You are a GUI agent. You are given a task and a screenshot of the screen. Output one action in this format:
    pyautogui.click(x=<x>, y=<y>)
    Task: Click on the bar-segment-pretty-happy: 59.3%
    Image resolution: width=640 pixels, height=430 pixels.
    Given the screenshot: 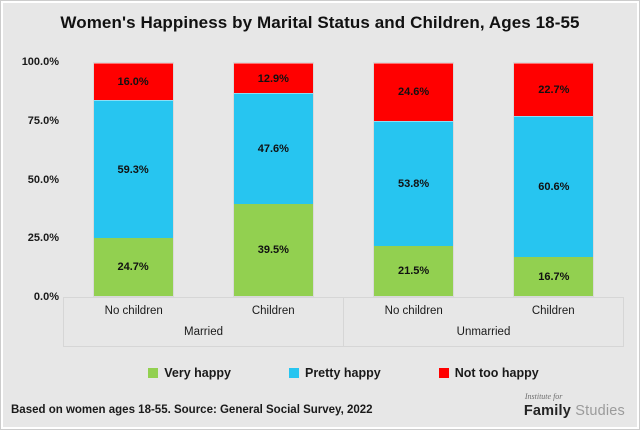 What is the action you would take?
    pyautogui.click(x=133, y=169)
    